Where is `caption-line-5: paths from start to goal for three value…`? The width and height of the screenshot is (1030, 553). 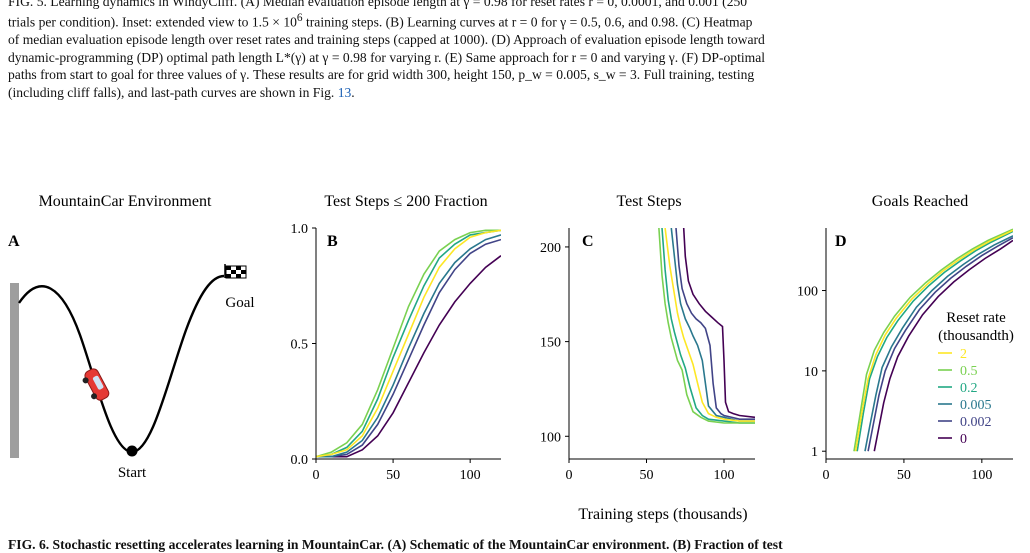 caption-line-5: paths from start to goal for three value… is located at coordinates (381, 75).